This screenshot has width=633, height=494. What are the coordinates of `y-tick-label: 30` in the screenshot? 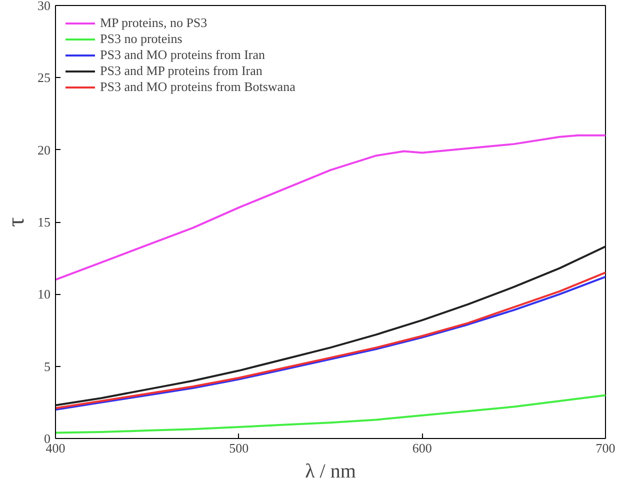 It's located at (44, 6).